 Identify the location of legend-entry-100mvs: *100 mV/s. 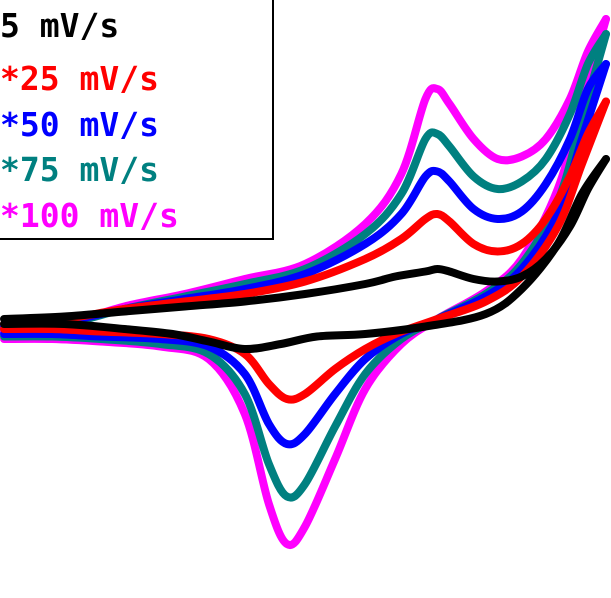
(89, 215).